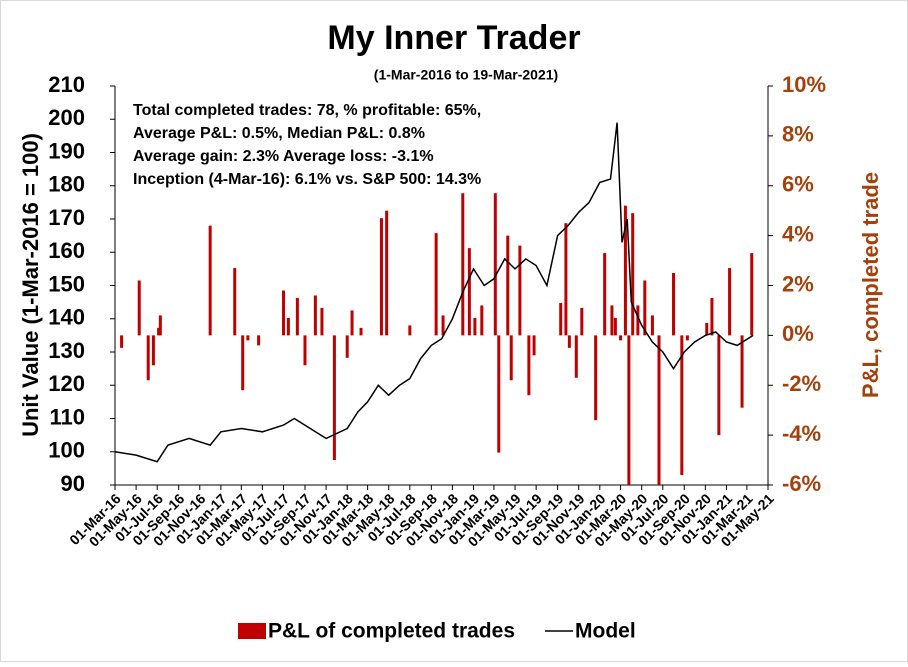 Image resolution: width=908 pixels, height=667 pixels. I want to click on y2-axis-label: P&L, completed trade, so click(870, 285).